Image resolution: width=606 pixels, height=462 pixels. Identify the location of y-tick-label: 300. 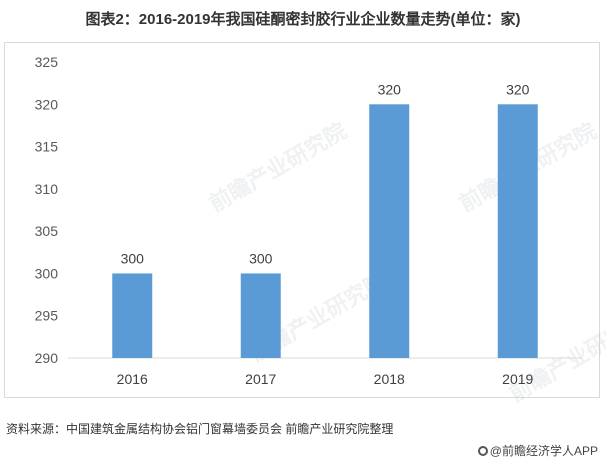
(47, 273).